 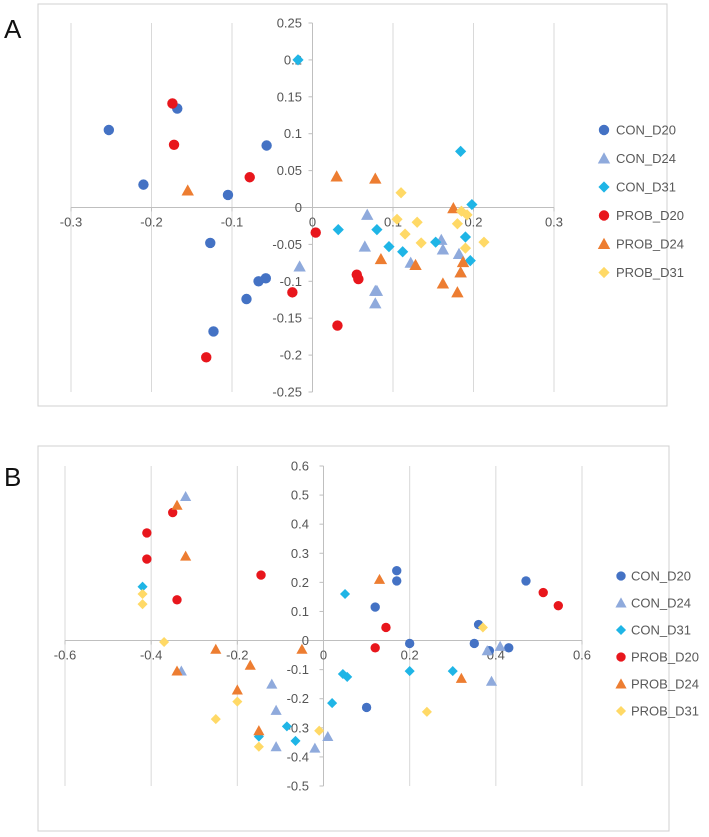 I want to click on chart-b-ytick-label: 0, so click(x=305, y=640).